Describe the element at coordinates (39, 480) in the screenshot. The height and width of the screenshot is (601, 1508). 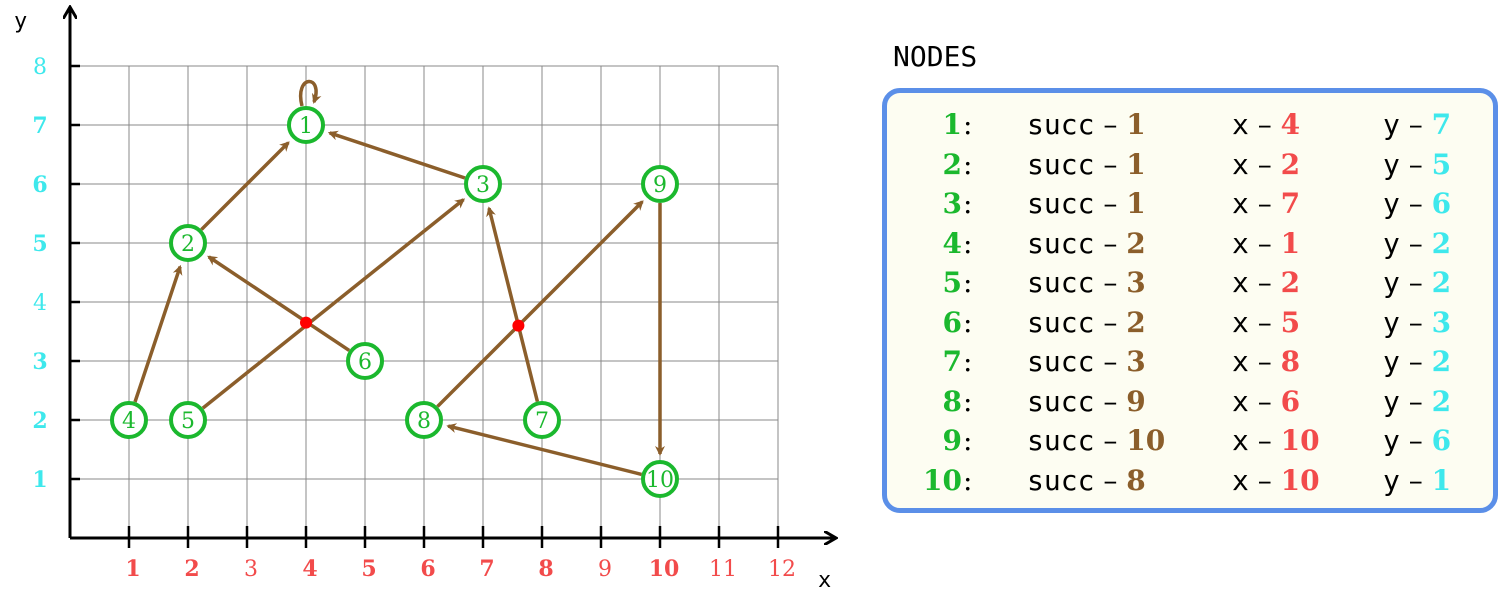
I see `y-tick-label: 1` at that location.